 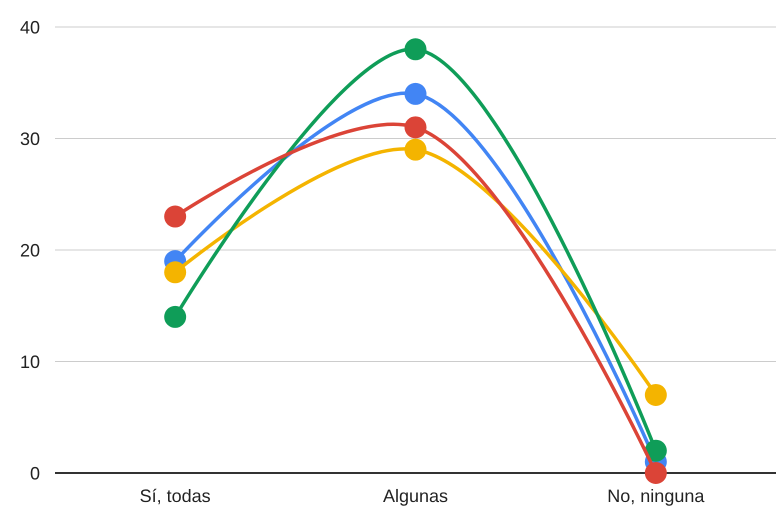 What do you see at coordinates (30, 138) in the screenshot?
I see `y-tick-label: 30` at bounding box center [30, 138].